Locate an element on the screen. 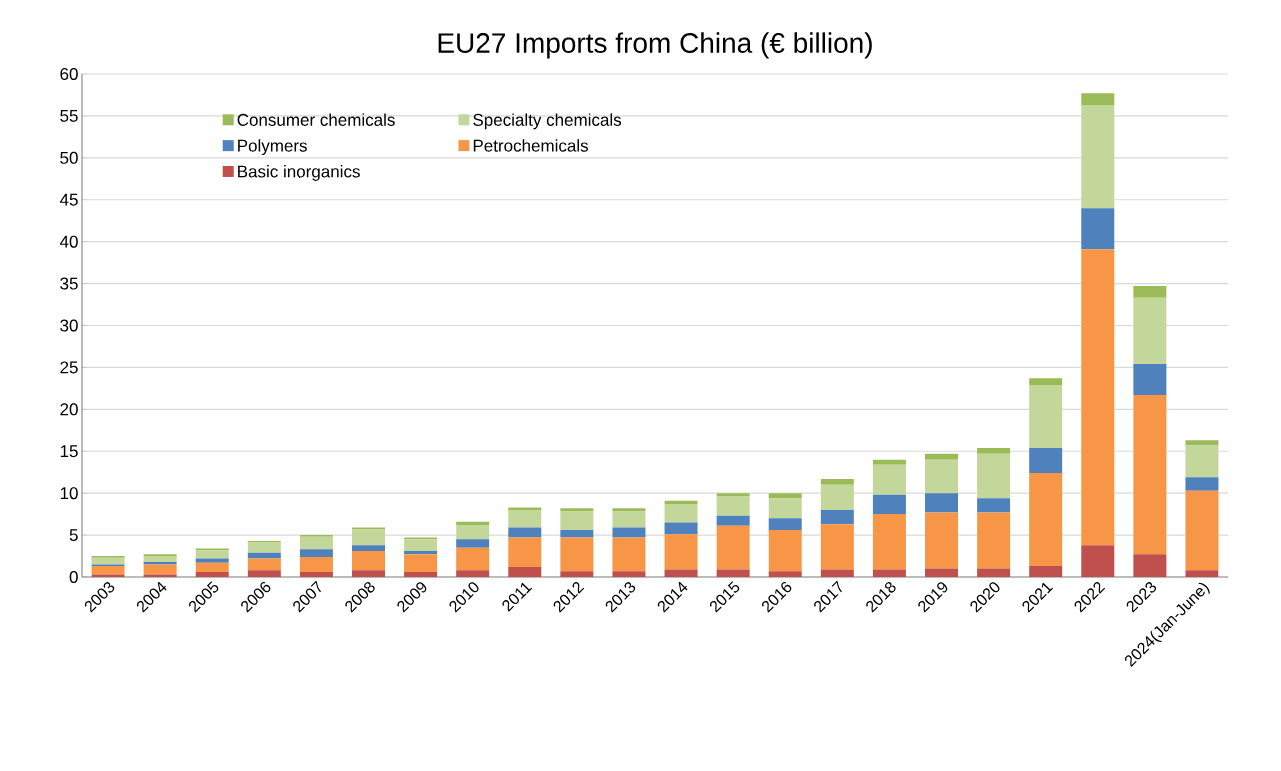 Image resolution: width=1281 pixels, height=771 pixels. chart-title: EU27 Imports from China (€ billion) is located at coordinates (655, 45).